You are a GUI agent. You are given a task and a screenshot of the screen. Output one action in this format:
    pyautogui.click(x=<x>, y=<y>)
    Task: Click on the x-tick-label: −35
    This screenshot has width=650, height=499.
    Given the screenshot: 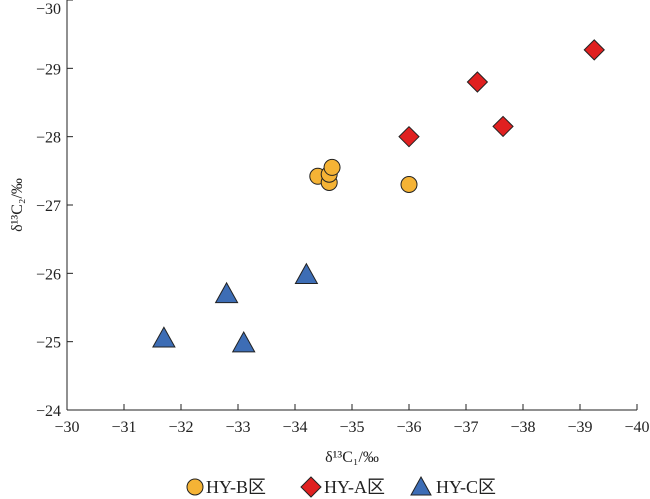 What is the action you would take?
    pyautogui.click(x=351, y=427)
    